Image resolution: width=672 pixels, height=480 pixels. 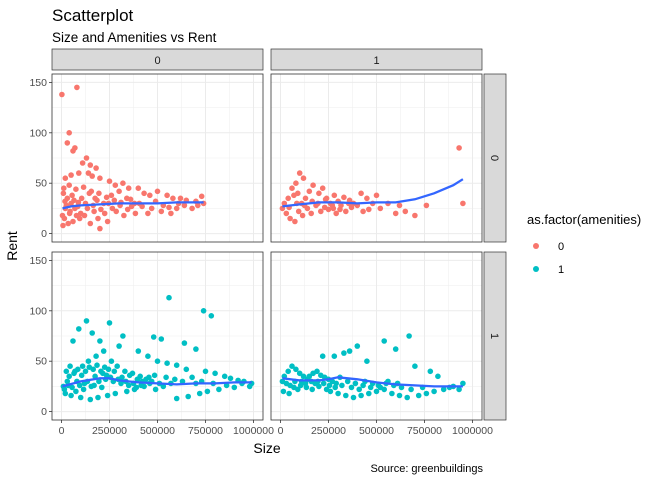 I want to click on panel-col1-row1, so click(x=376, y=336).